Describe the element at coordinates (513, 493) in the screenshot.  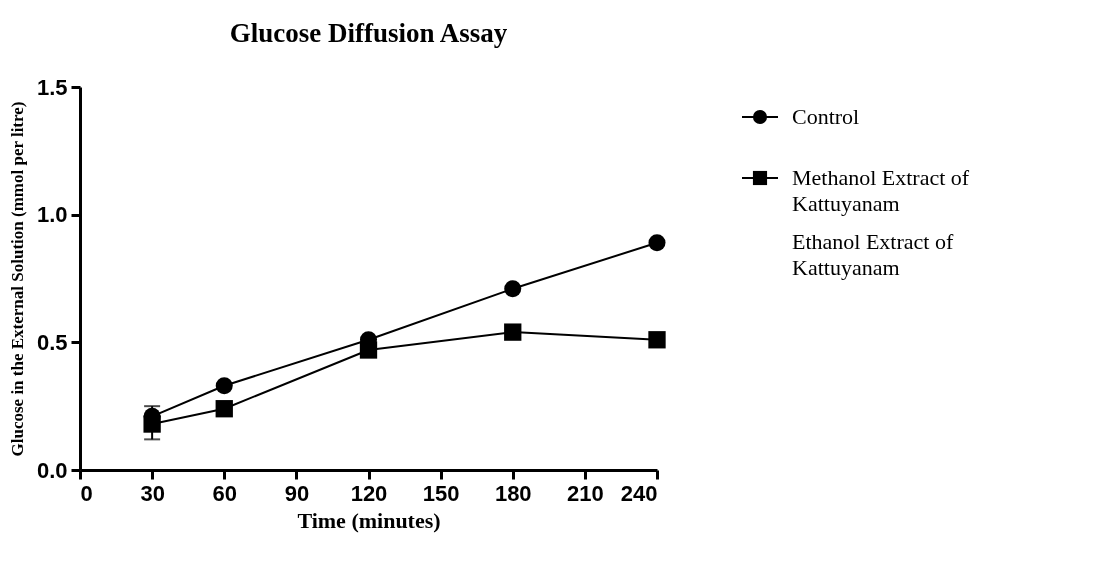
I see `x-tick-label: 180` at that location.